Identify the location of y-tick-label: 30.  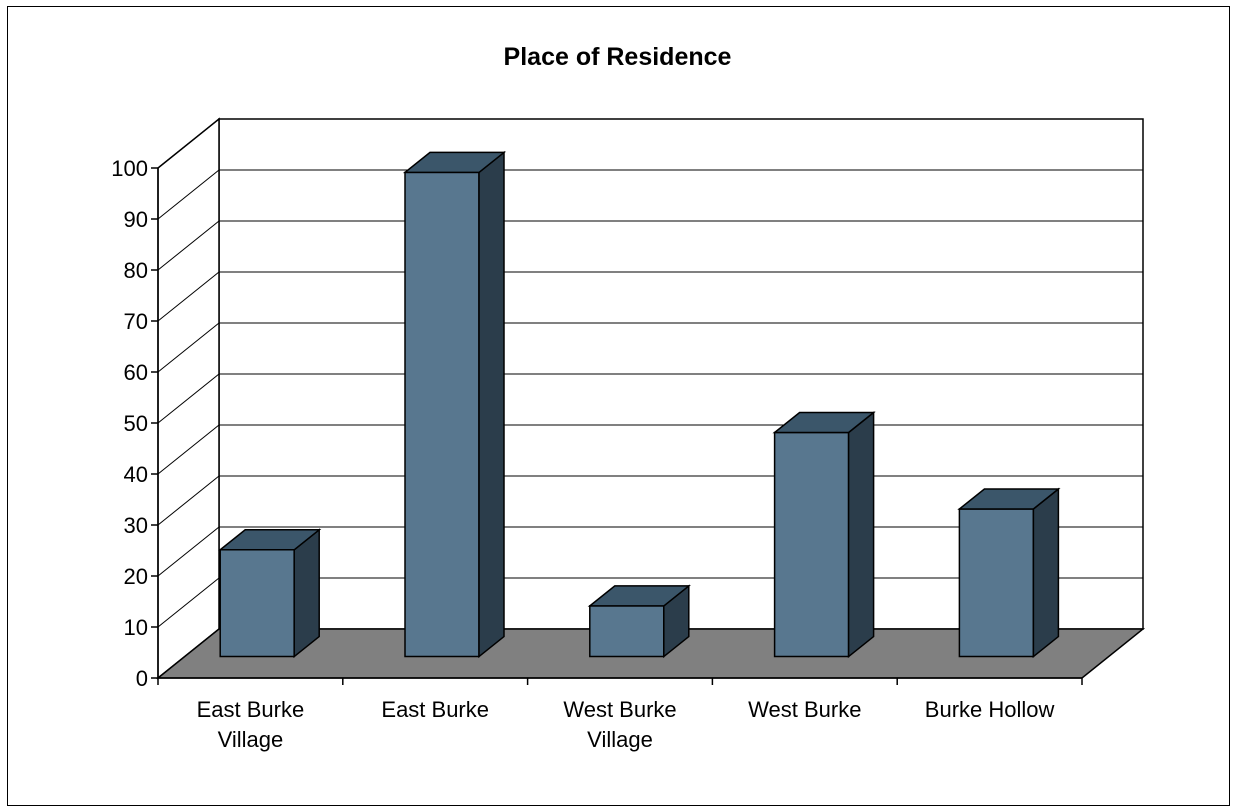
(136, 525).